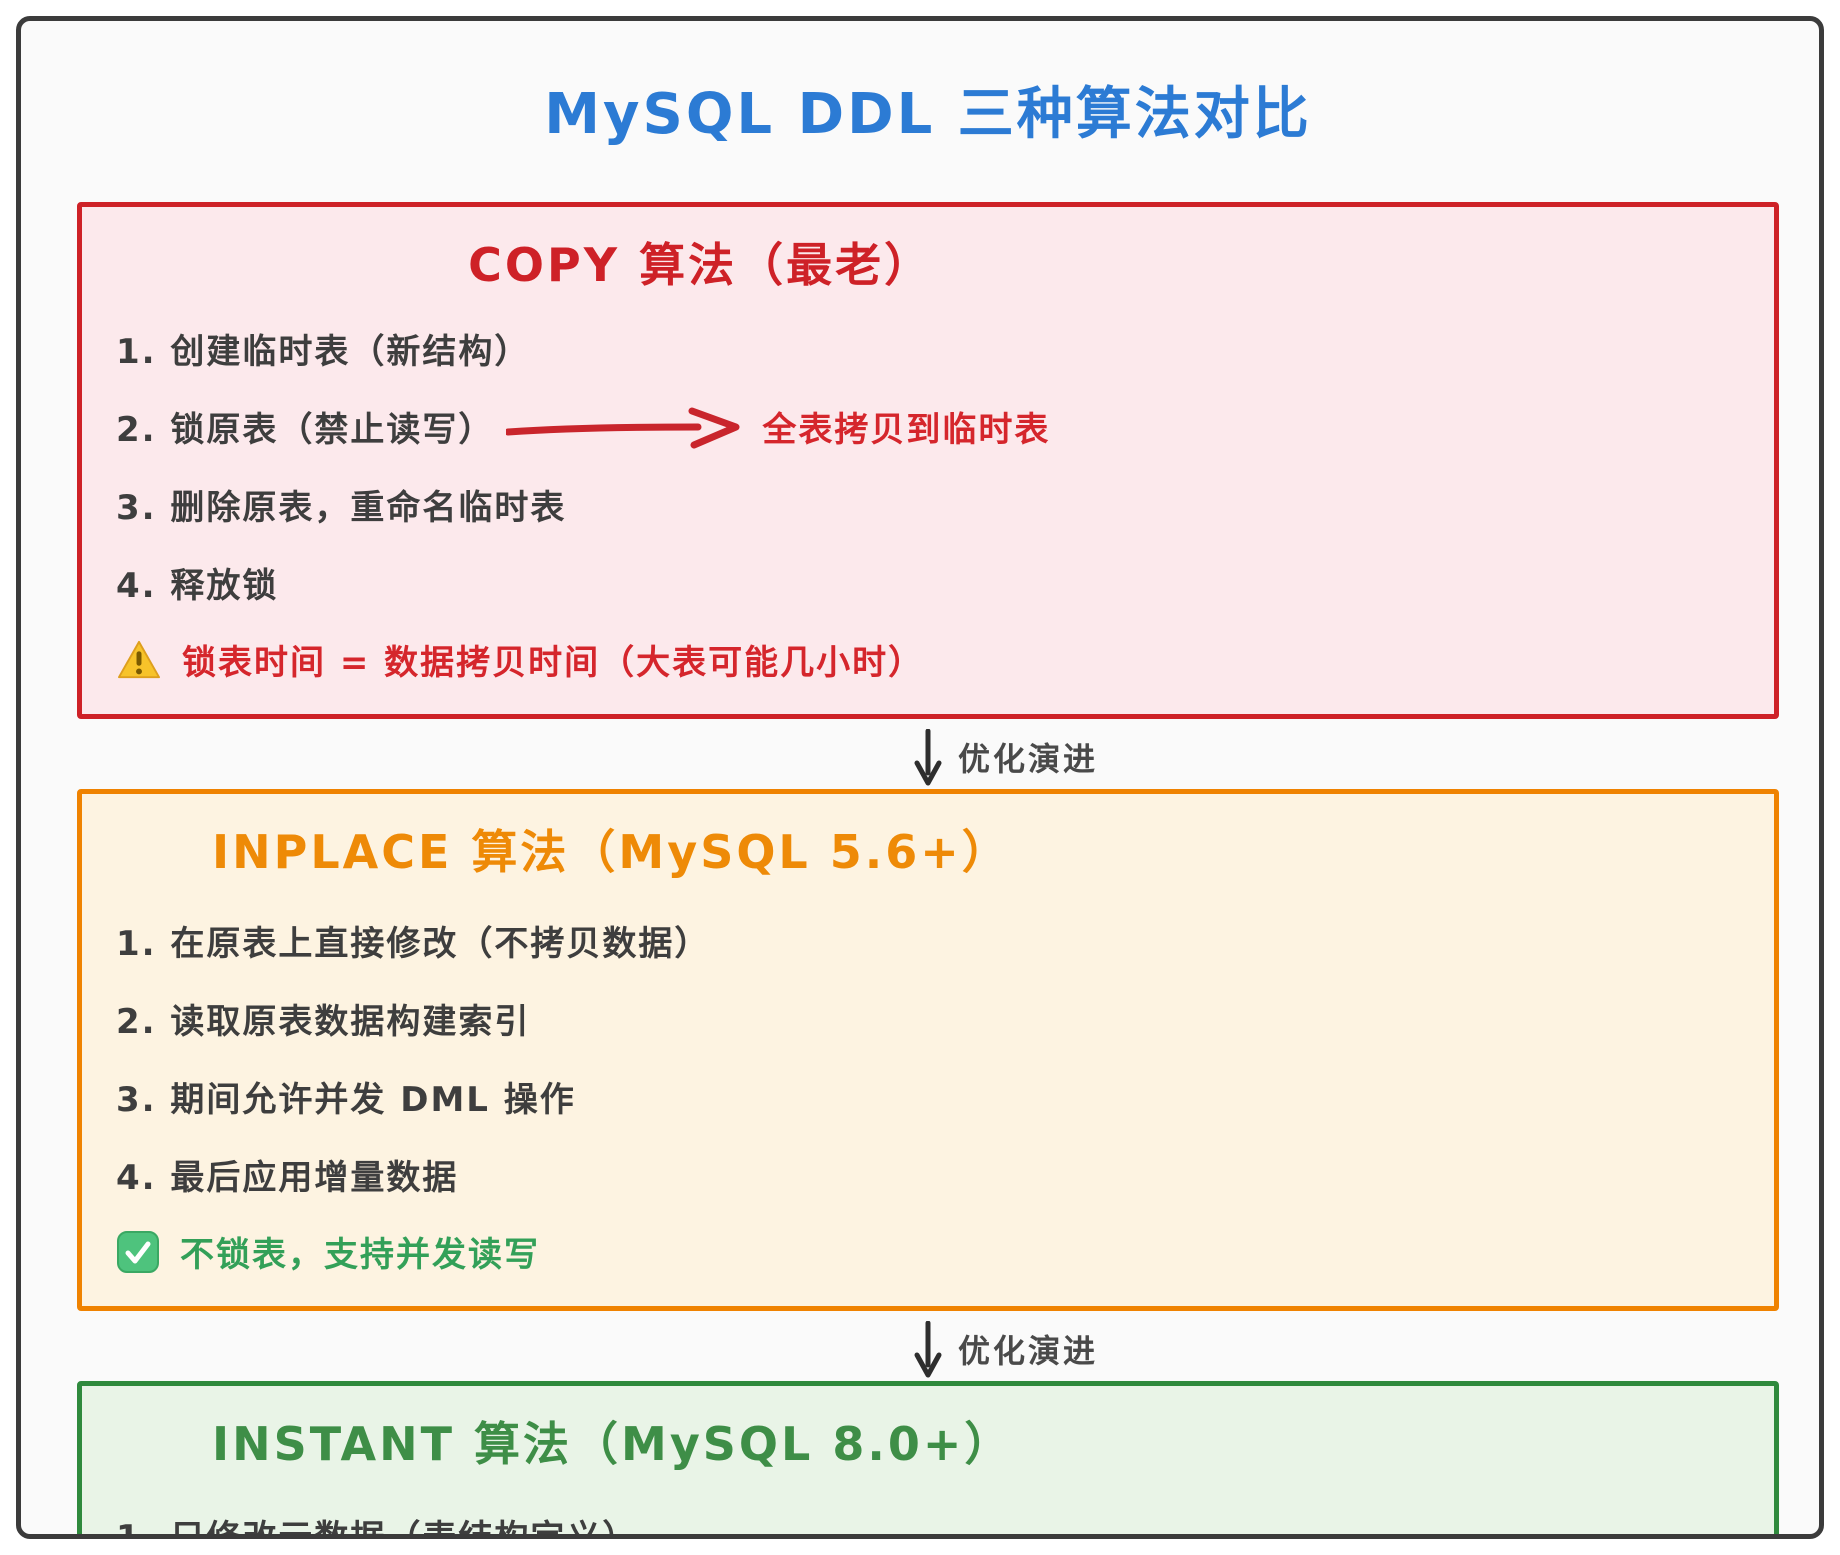  What do you see at coordinates (553, 663) in the screenshot?
I see `copy-warning-text: 锁表时间 = 数据拷贝时间（大表可能几小时）` at bounding box center [553, 663].